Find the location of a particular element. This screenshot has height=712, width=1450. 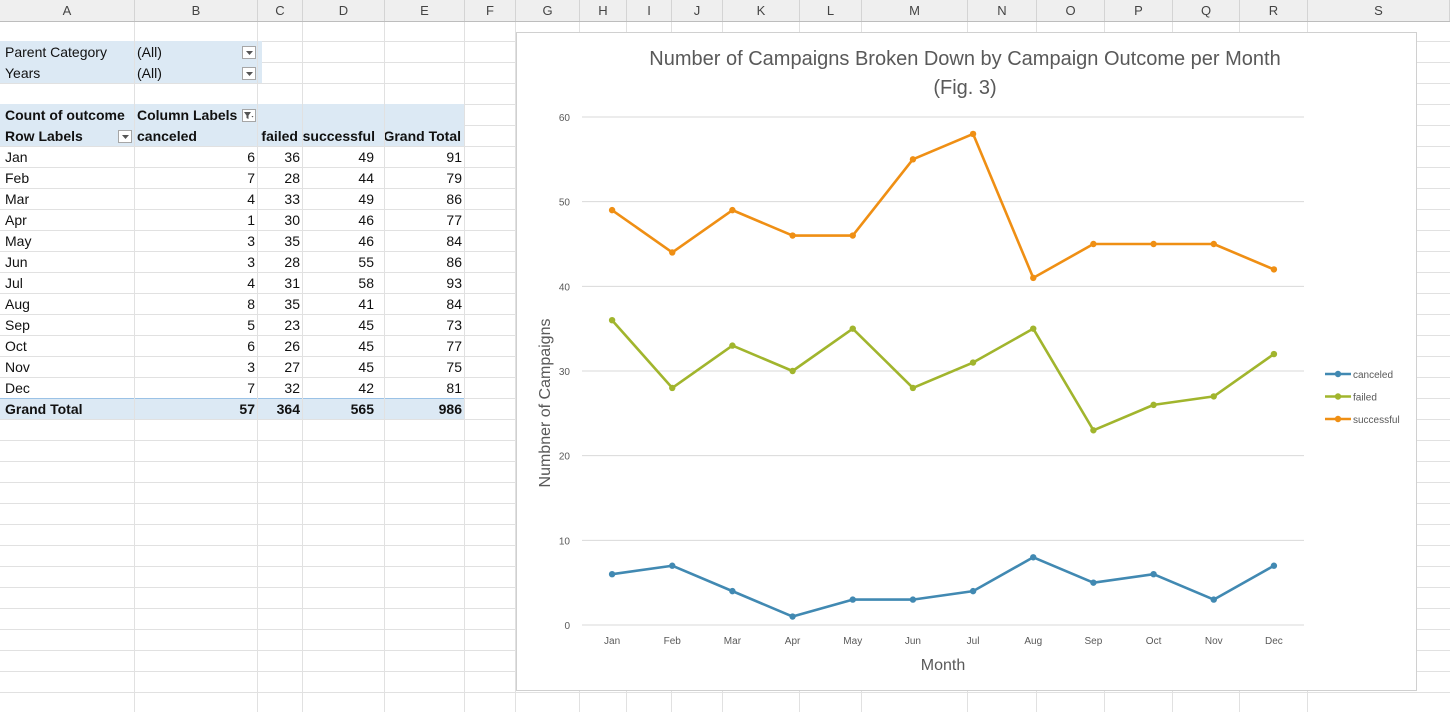

column-header-l: L is located at coordinates (831, 10).